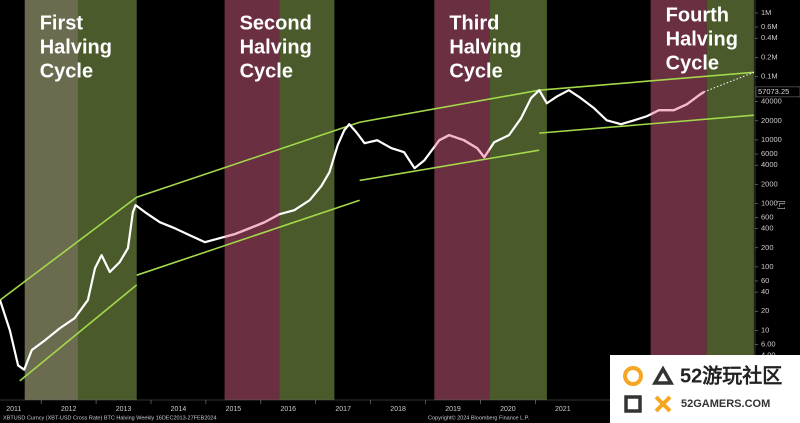  What do you see at coordinates (474, 23) in the screenshot?
I see `cycle-label: Third` at bounding box center [474, 23].